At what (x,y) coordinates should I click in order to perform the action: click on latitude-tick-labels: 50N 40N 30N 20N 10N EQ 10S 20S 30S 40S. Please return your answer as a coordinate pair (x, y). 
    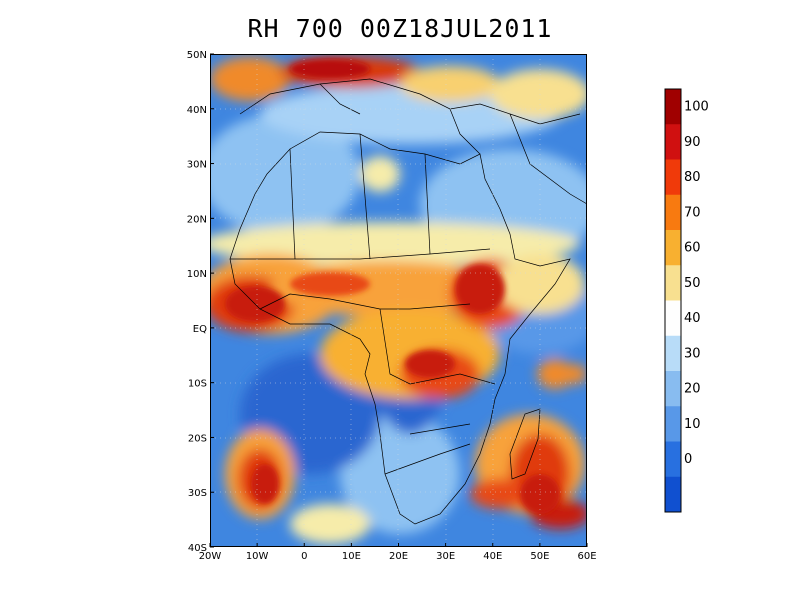
    Looking at the image, I should click on (200, 302).